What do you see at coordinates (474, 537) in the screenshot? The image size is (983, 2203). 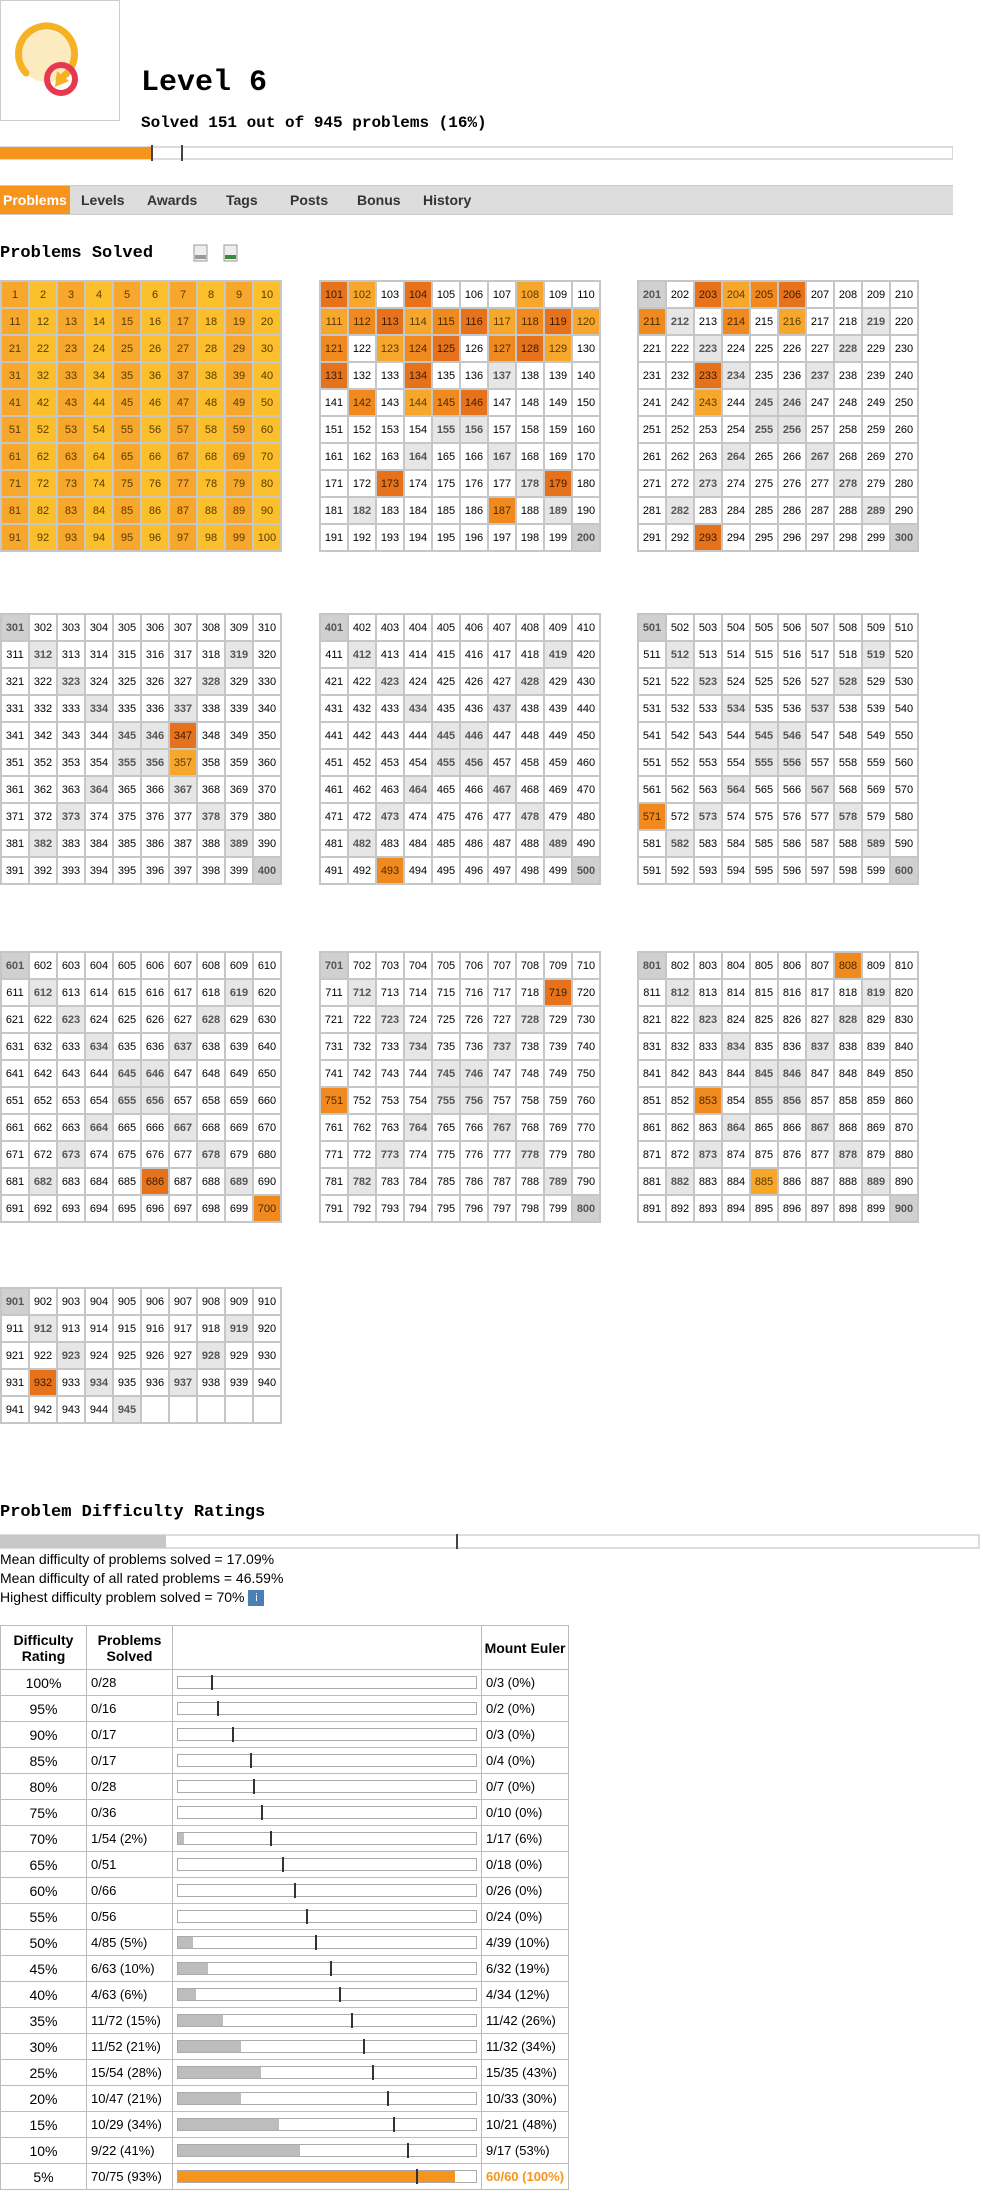 I see `problem-cell: 196` at bounding box center [474, 537].